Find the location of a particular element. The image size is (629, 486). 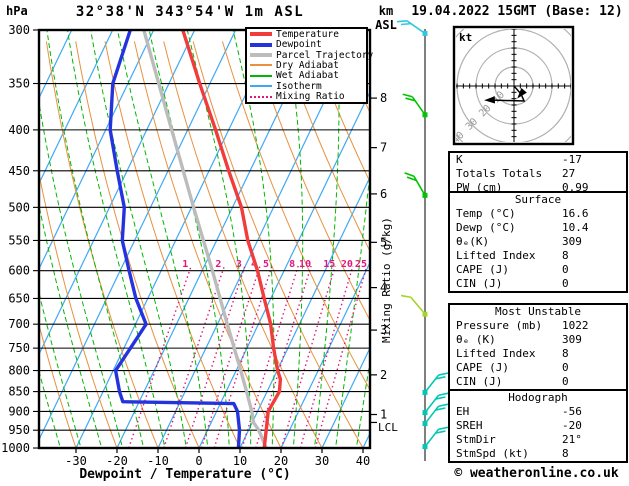

row-label: Pressure (mb) is located at coordinates (499, 325).